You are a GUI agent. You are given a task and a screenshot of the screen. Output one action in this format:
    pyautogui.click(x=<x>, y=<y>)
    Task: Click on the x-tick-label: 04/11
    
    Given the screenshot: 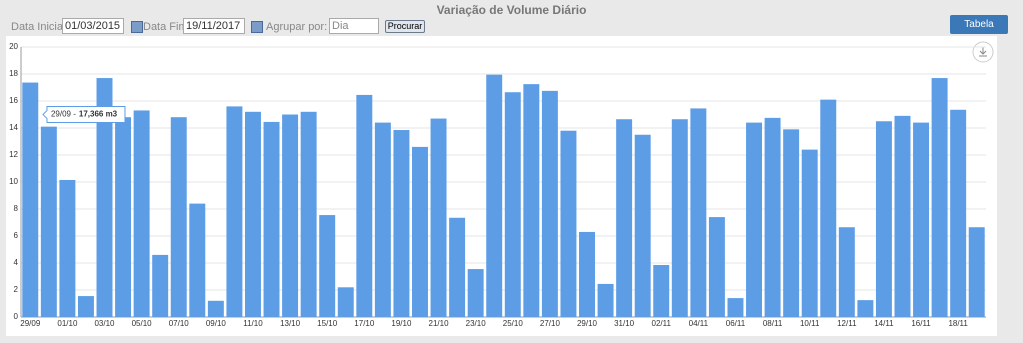 What is the action you would take?
    pyautogui.click(x=699, y=323)
    